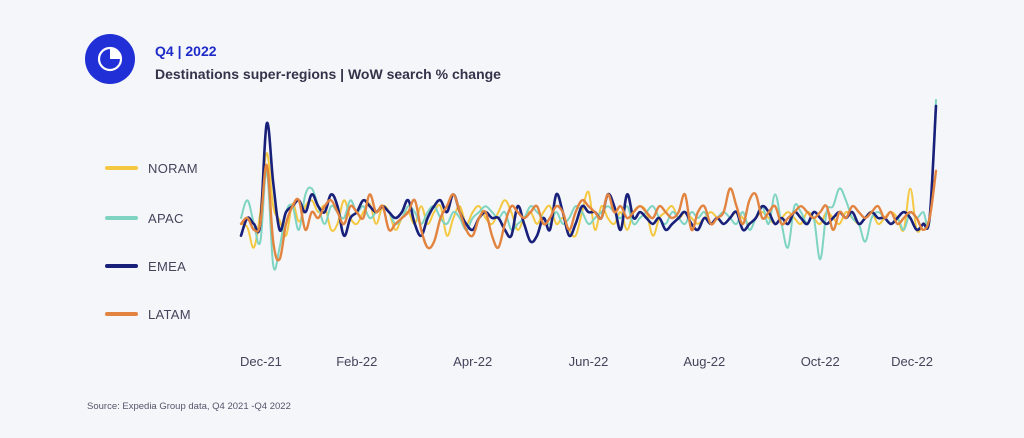 Image resolution: width=1024 pixels, height=438 pixels. I want to click on legend-swatch-latam, so click(121, 314).